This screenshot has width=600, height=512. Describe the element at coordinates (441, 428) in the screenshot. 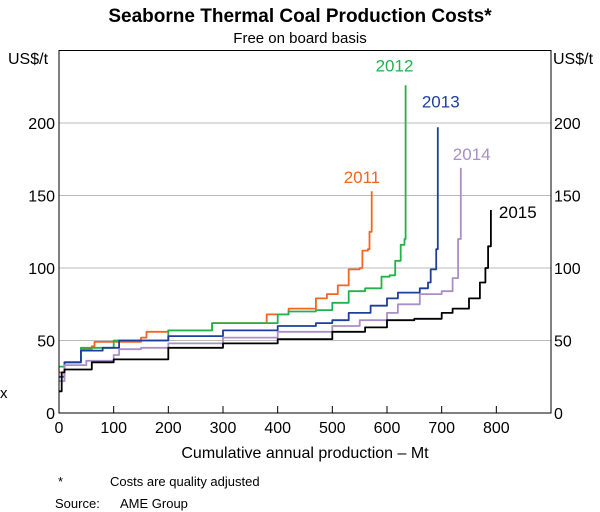

I see `x-tick-label: 700` at that location.